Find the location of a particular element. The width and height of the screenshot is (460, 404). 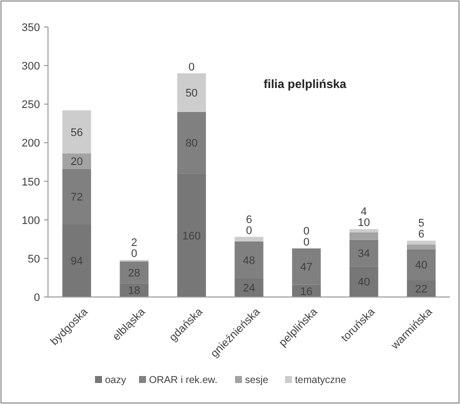

legend-label: tematyczne is located at coordinates (321, 380).